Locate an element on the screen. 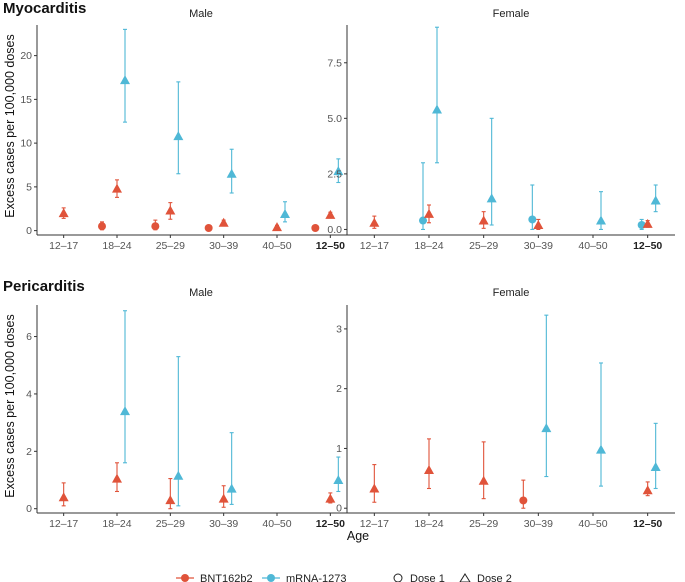  pericarditis-male-bnt162b2-dose2-18-24-point is located at coordinates (117, 478).